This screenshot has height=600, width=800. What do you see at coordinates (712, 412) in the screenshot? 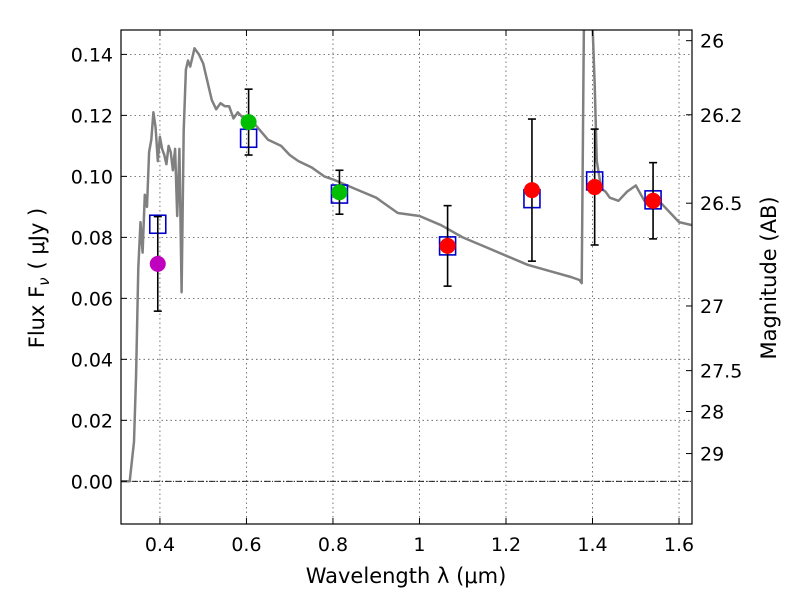
I see `y2-tick-label: 28` at bounding box center [712, 412].